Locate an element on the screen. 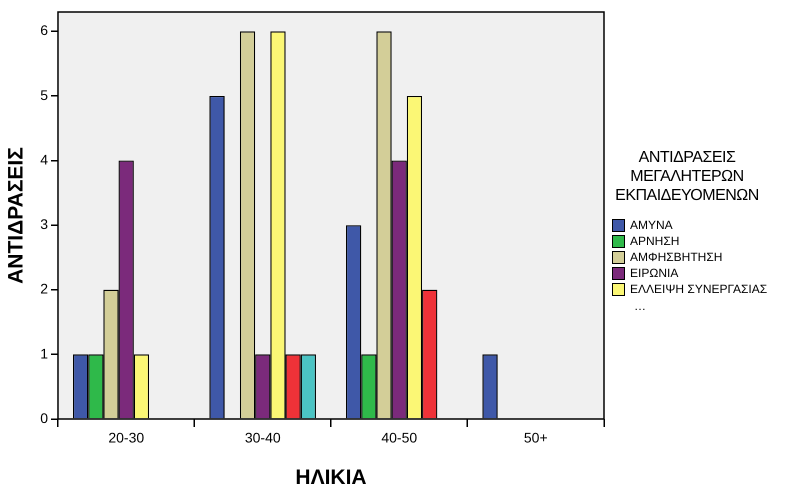 This screenshot has width=785, height=495. x-axis-title: ΗΛΙΚΙΑ is located at coordinates (331, 478).